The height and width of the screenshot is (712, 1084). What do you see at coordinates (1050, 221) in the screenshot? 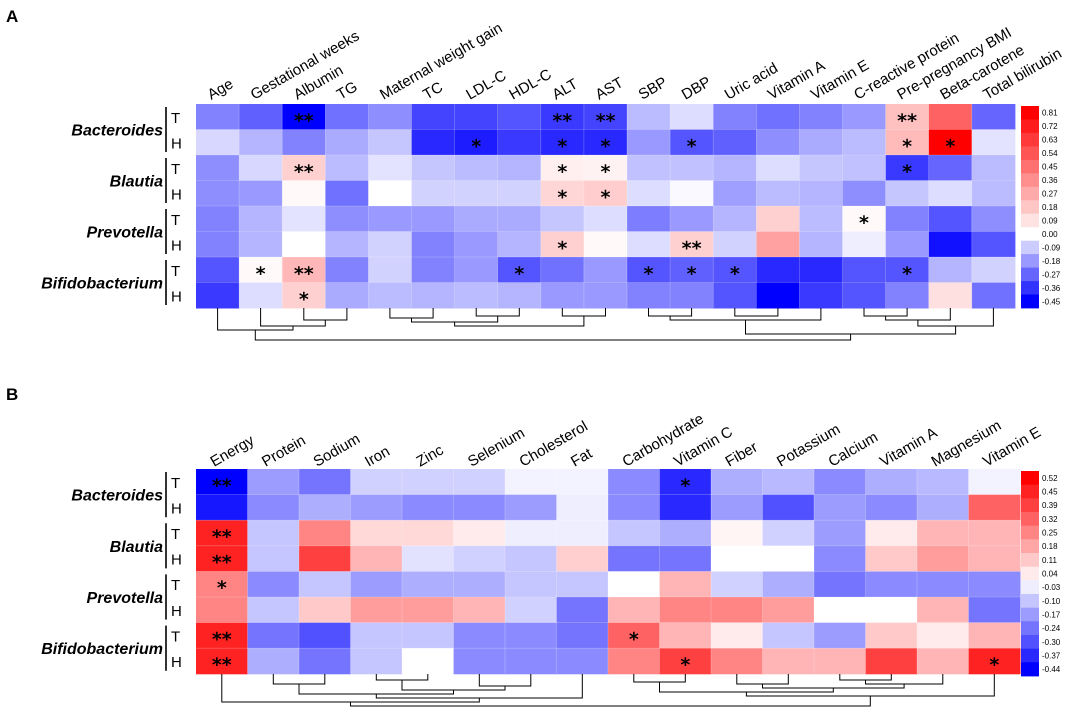
I see `legend-tick-label: 0.09` at bounding box center [1050, 221].